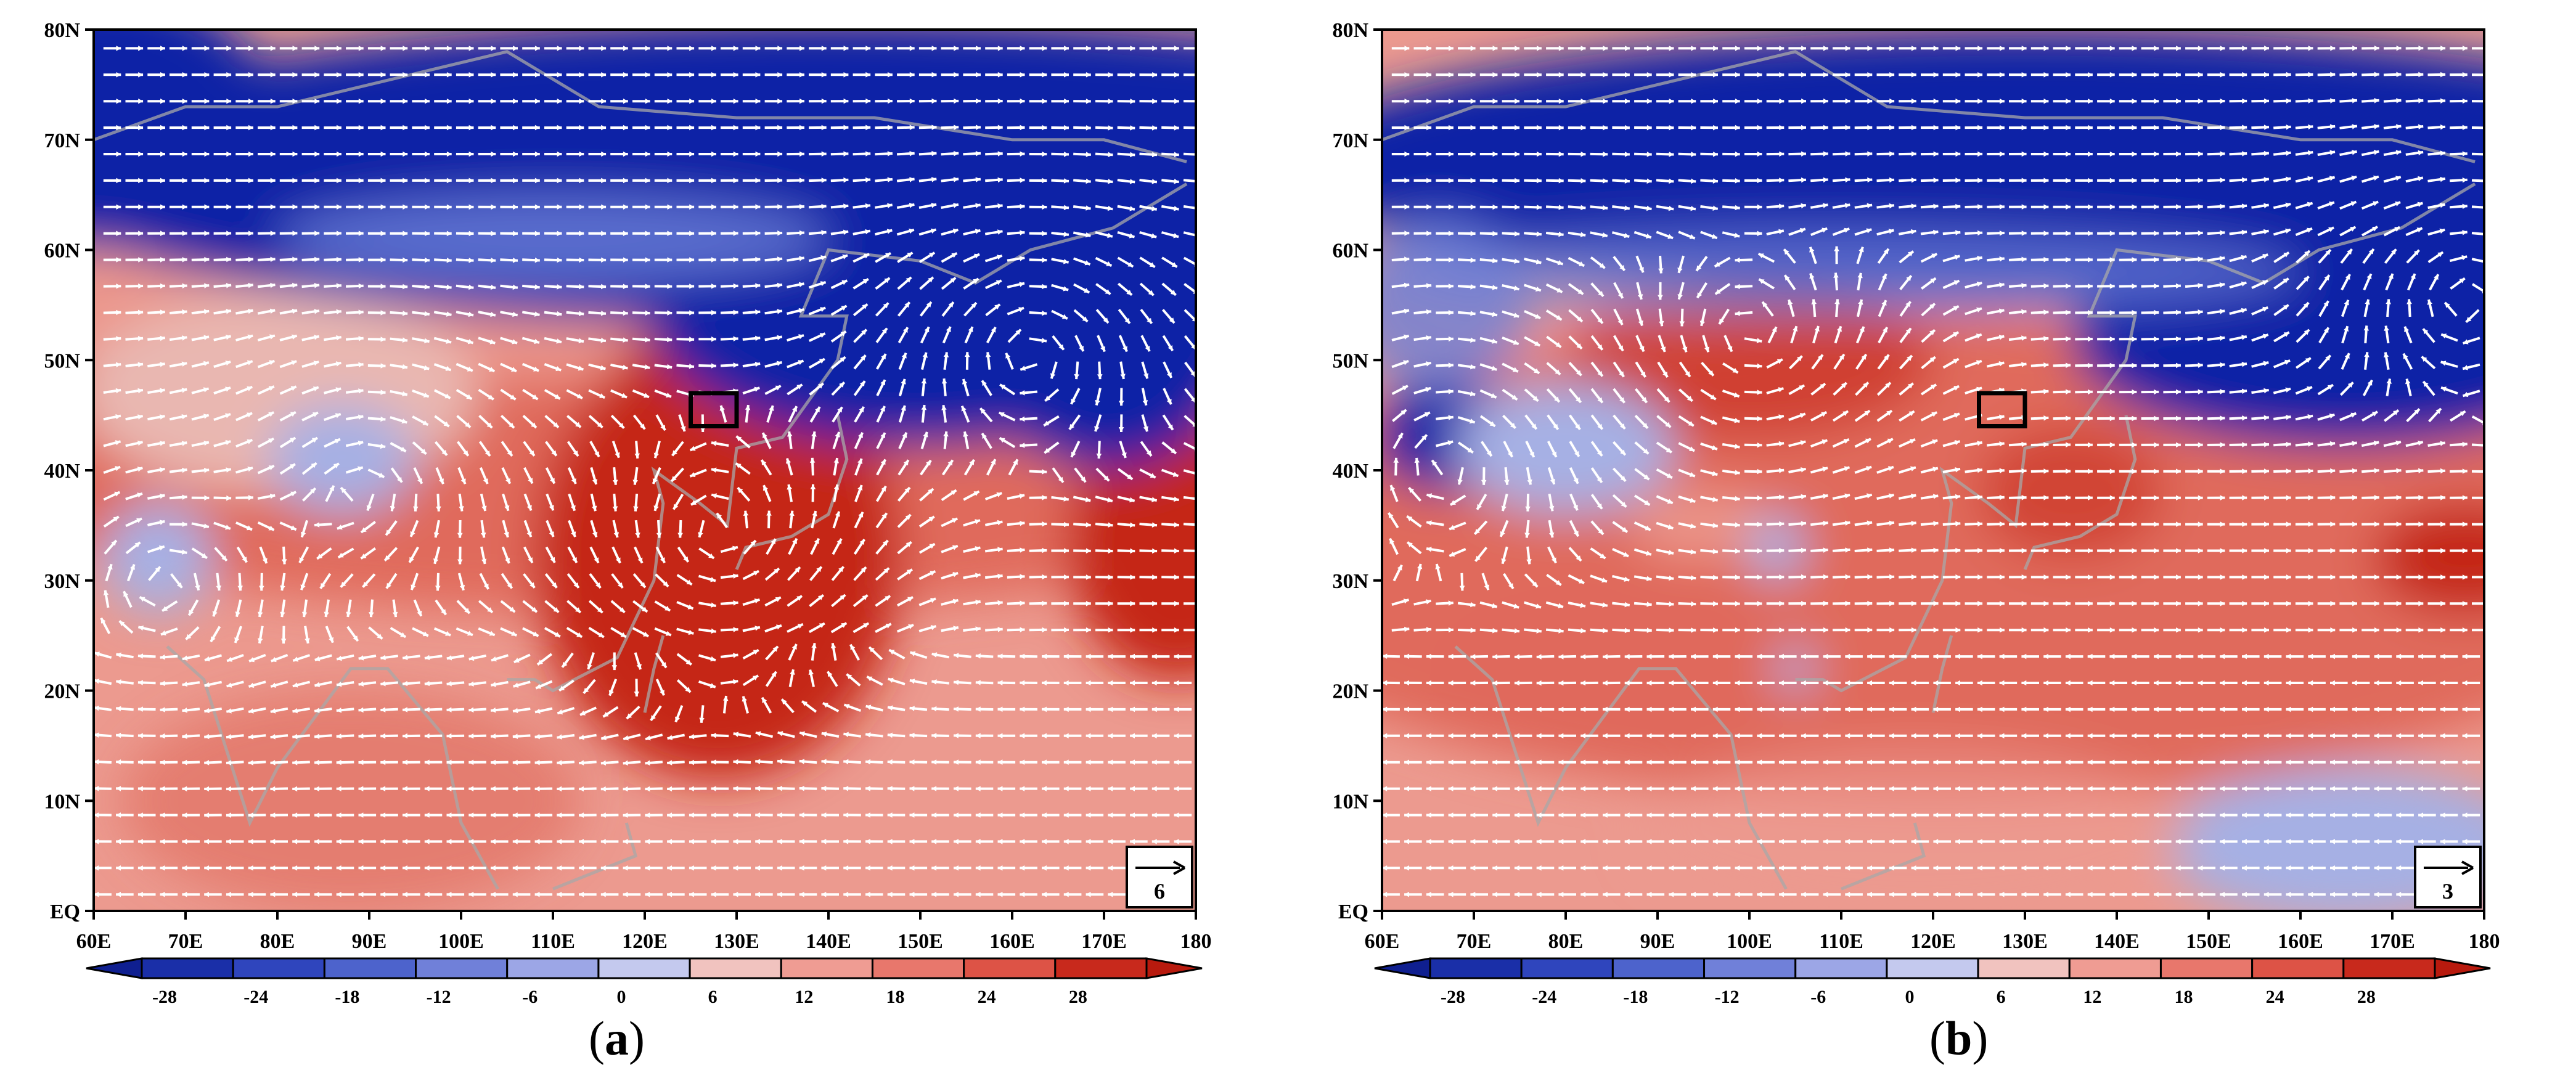 The width and height of the screenshot is (2576, 1086). I want to click on colorbar-under-triangle, so click(114, 968).